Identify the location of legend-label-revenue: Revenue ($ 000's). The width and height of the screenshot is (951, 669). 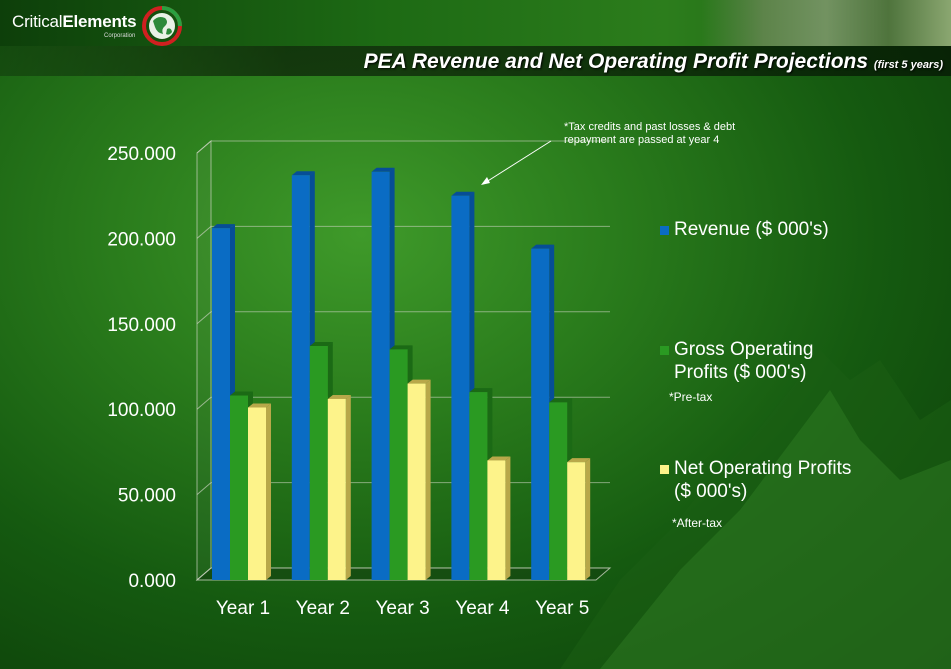
(751, 229).